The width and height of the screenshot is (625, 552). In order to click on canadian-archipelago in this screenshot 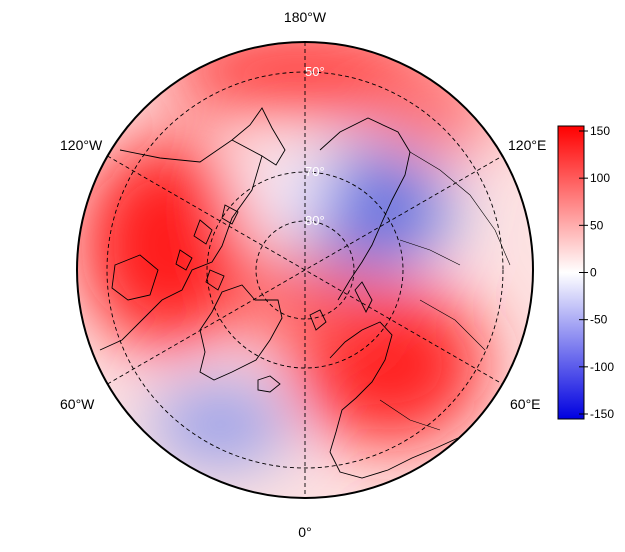, I will do `click(207, 247)`.